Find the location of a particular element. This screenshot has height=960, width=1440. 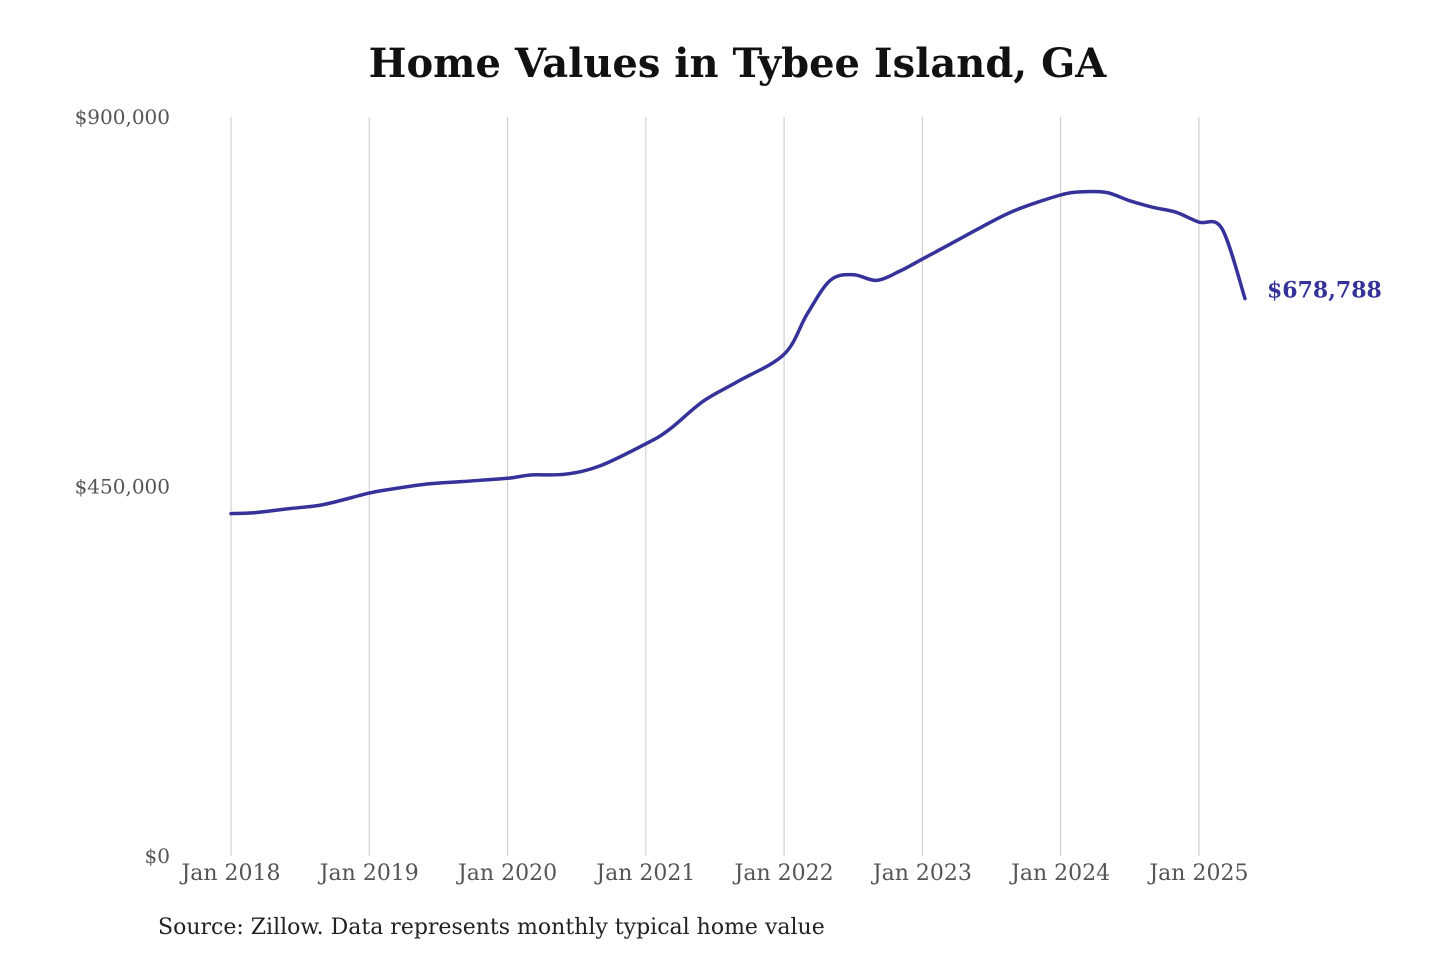

x-tick-label-6: Jan 2024 is located at coordinates (1059, 873).